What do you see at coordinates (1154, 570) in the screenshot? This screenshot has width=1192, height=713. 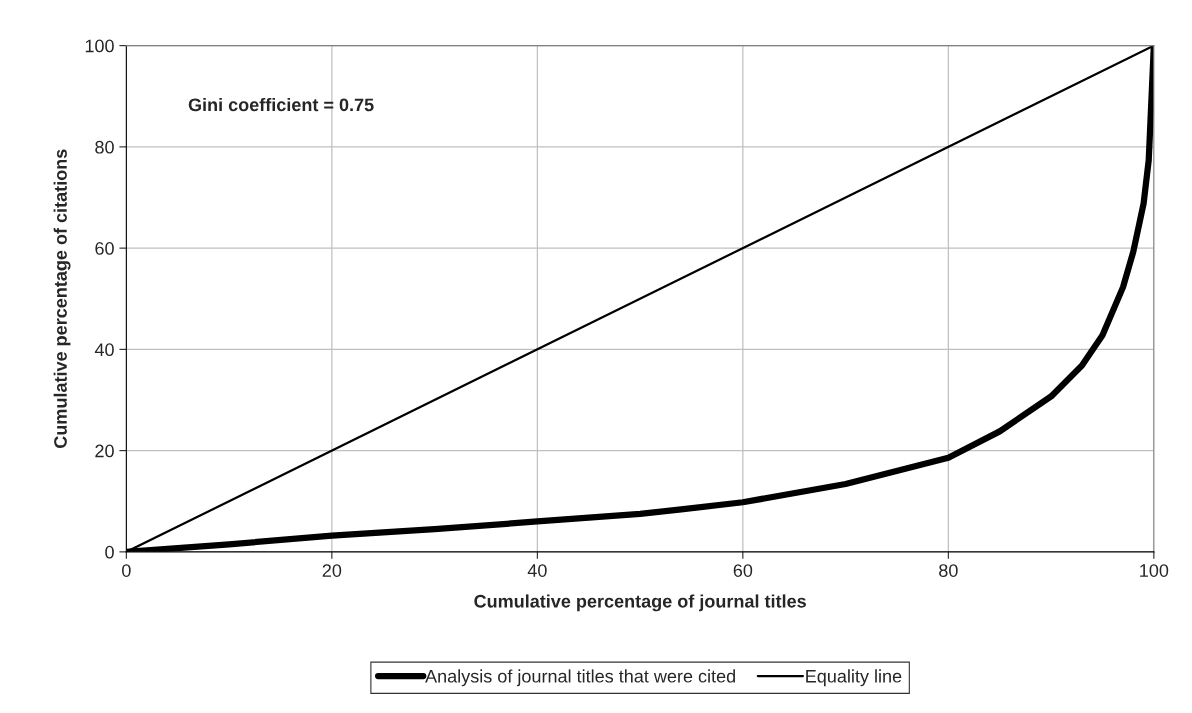 I see `x-tick-label: 100` at bounding box center [1154, 570].